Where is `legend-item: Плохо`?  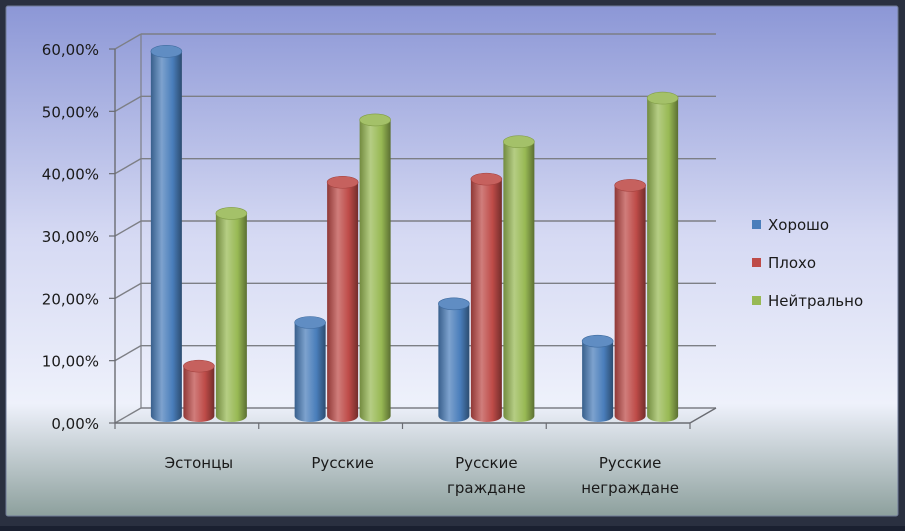 legend-item: Плохо is located at coordinates (784, 263).